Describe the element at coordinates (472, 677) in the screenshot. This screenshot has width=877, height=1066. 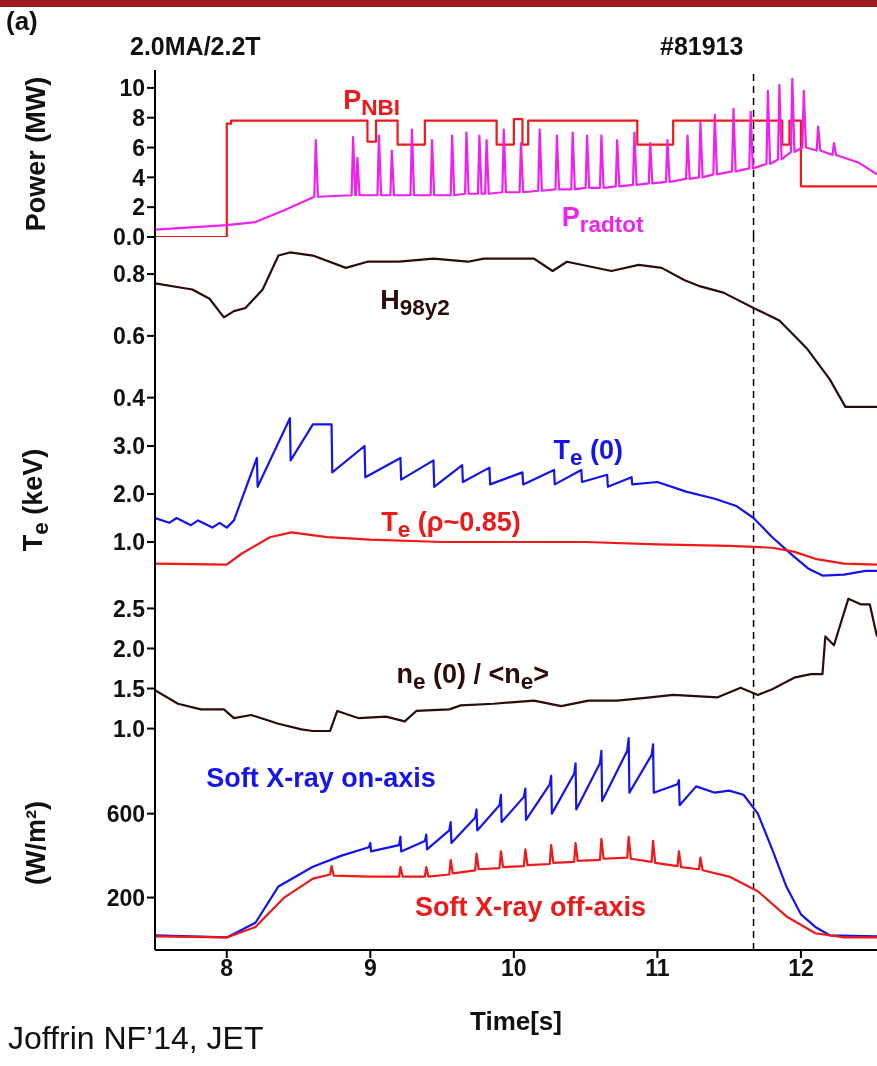
I see `series-label: n$_{e}$ (0) / <n$_{e}$>` at that location.